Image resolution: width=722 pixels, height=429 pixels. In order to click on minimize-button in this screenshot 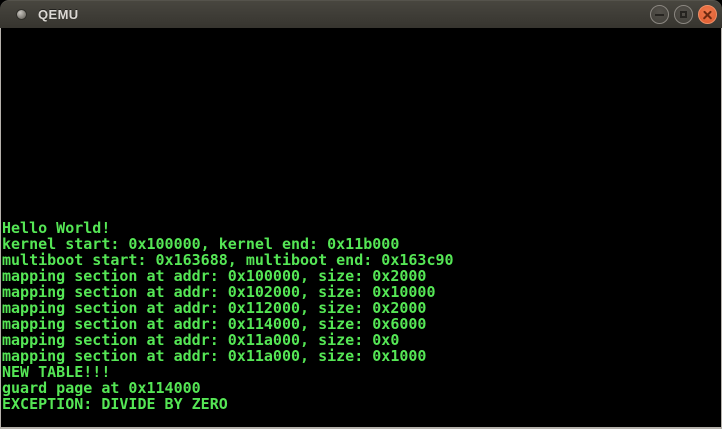, I will do `click(659, 14)`.